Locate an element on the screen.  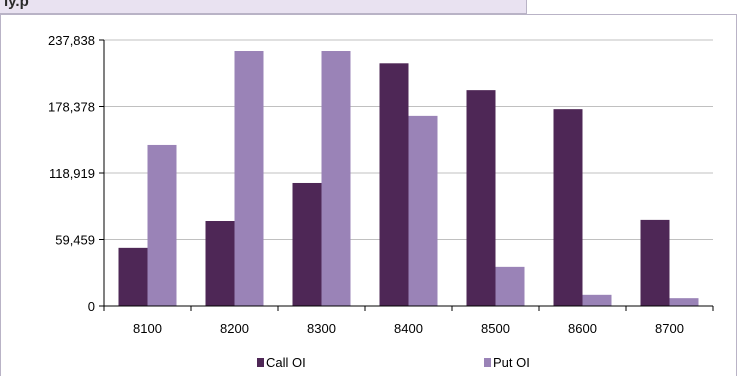
legend-label-put: Put OI is located at coordinates (511, 362).